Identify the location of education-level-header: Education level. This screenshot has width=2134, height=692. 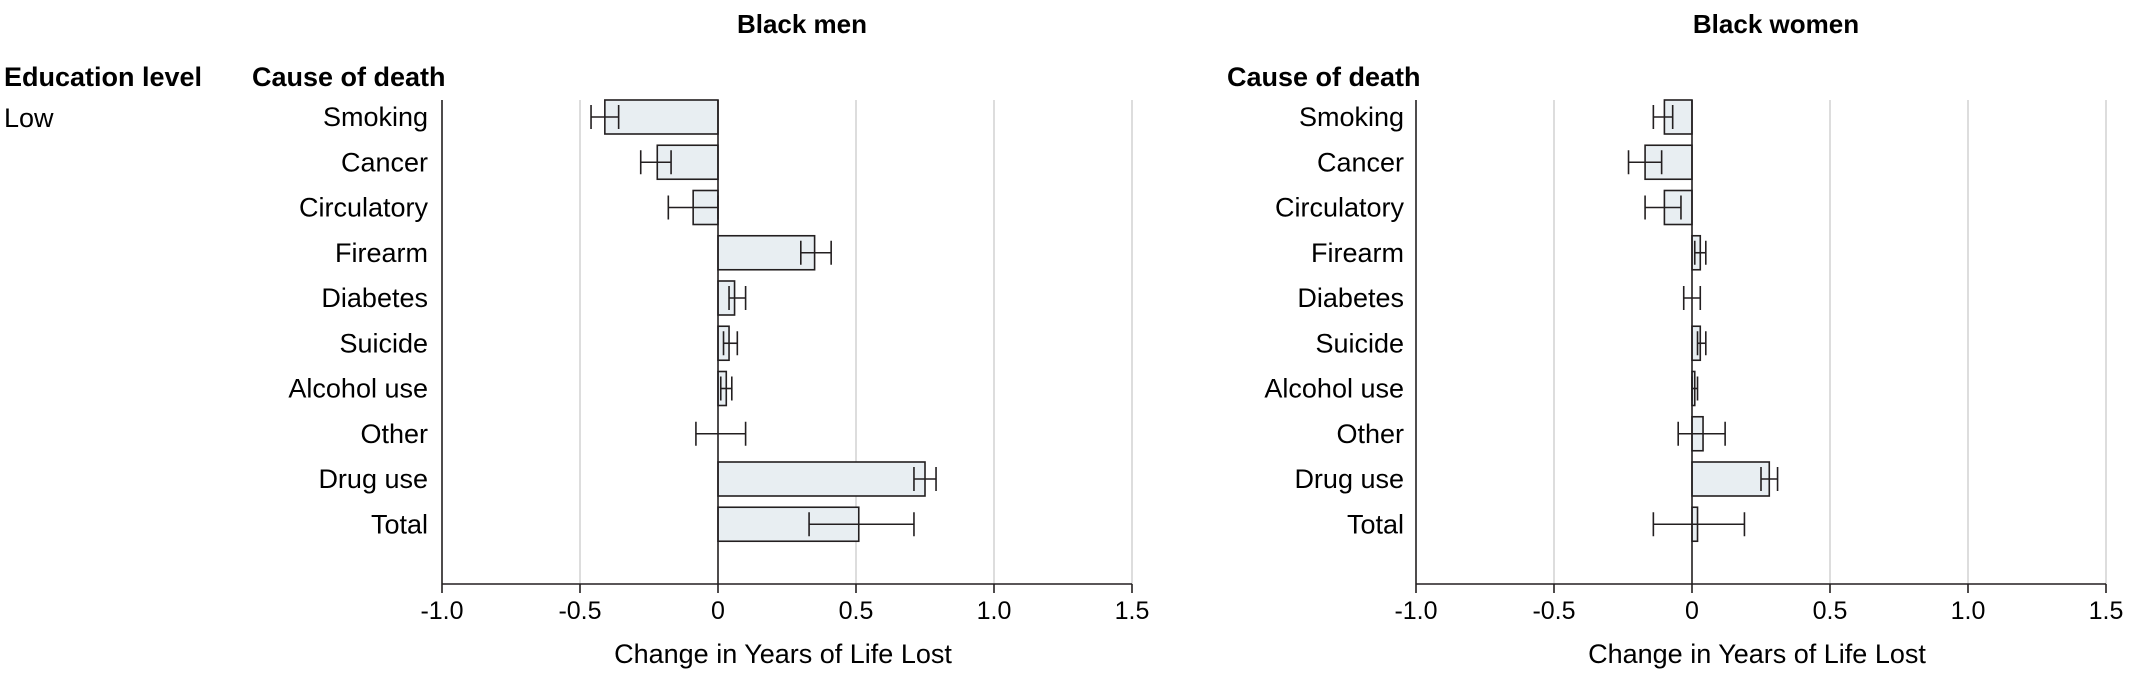
(103, 77).